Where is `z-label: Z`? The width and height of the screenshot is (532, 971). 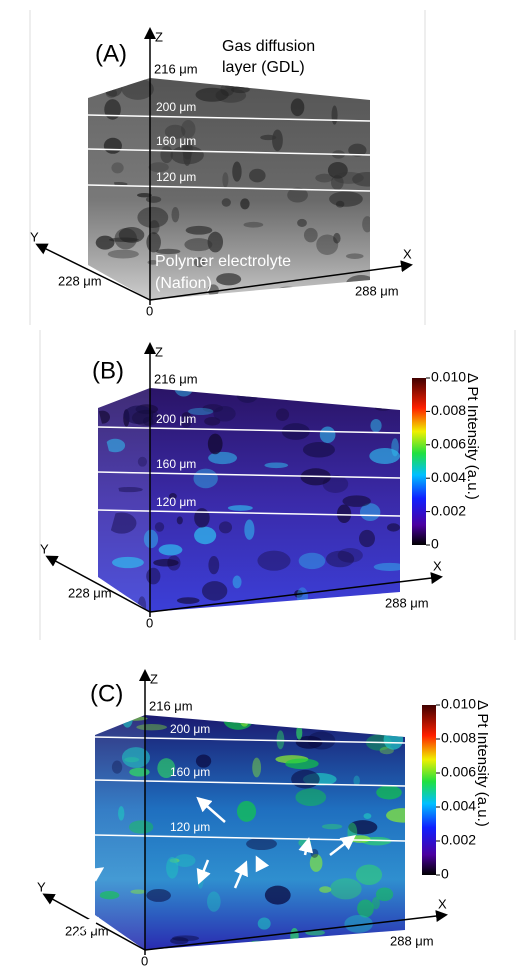
z-label: Z is located at coordinates (159, 36).